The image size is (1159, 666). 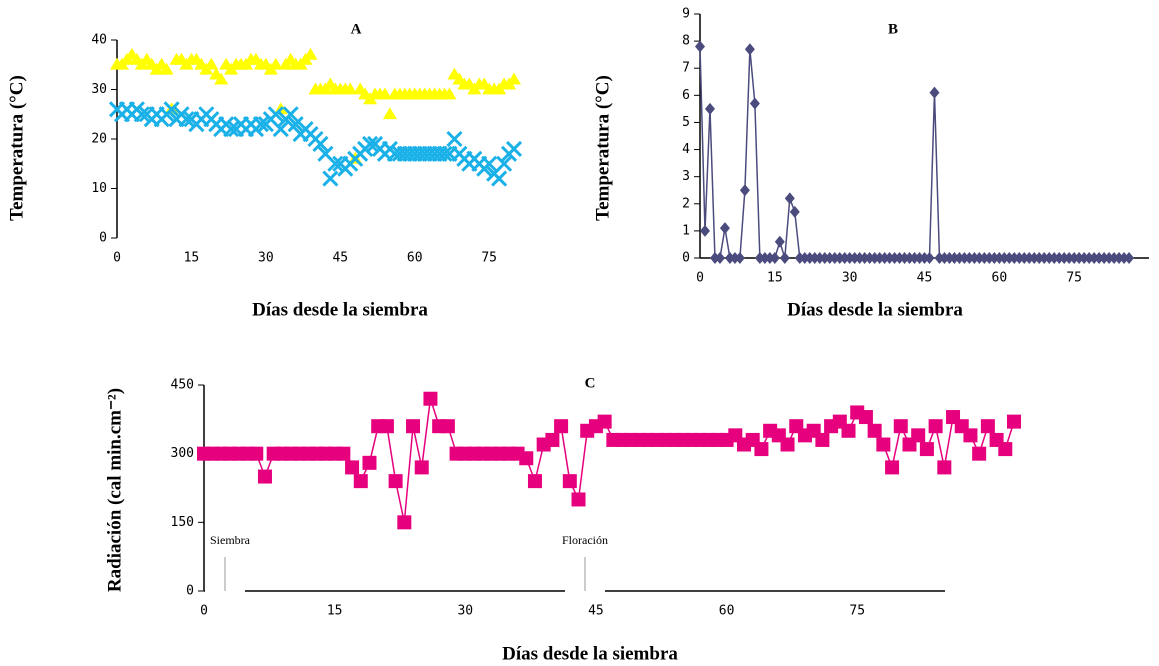 I want to click on y-tick-label: 150, so click(x=182, y=522).